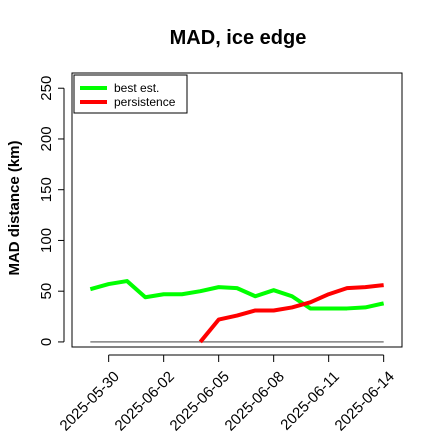 Image resolution: width=440 pixels, height=445 pixels. Describe the element at coordinates (136, 88) in the screenshot. I see `legend-label: best est.` at that location.